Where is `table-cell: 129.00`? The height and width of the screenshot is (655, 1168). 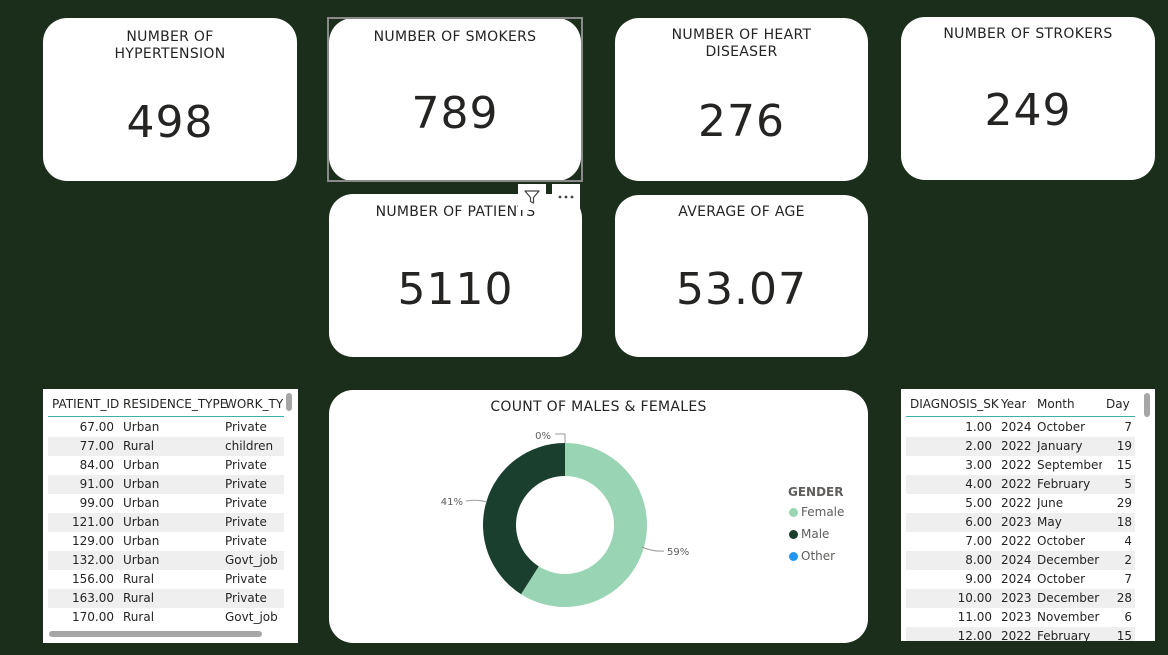 table-cell: 129.00 is located at coordinates (93, 541).